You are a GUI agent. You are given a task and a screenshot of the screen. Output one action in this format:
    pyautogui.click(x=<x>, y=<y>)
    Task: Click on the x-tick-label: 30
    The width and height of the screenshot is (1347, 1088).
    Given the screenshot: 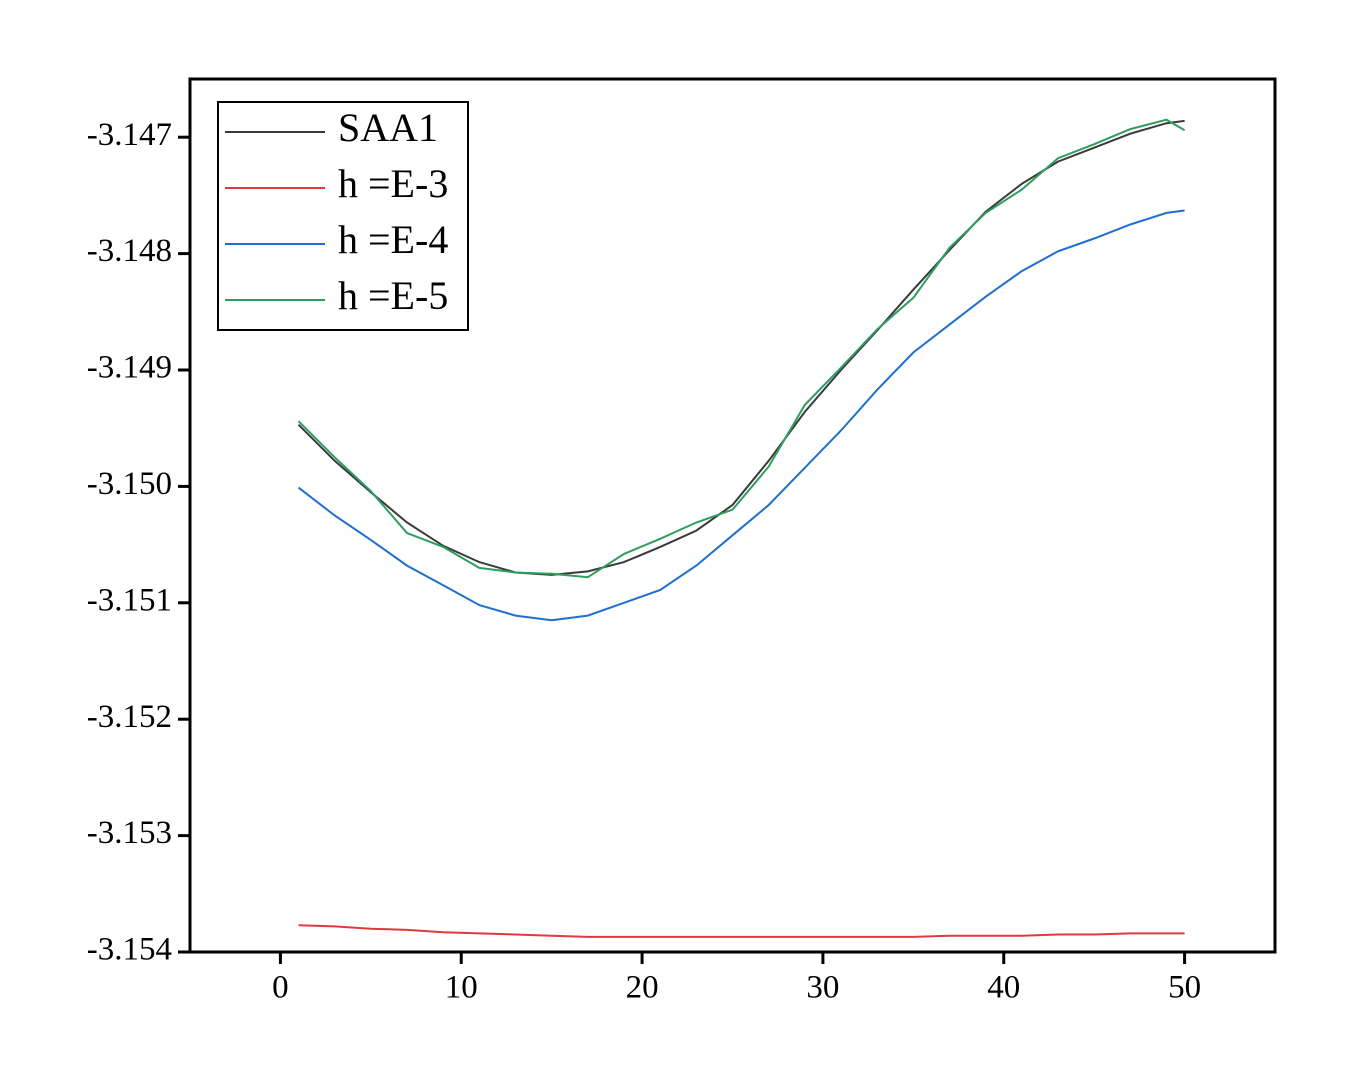 What is the action you would take?
    pyautogui.click(x=822, y=988)
    